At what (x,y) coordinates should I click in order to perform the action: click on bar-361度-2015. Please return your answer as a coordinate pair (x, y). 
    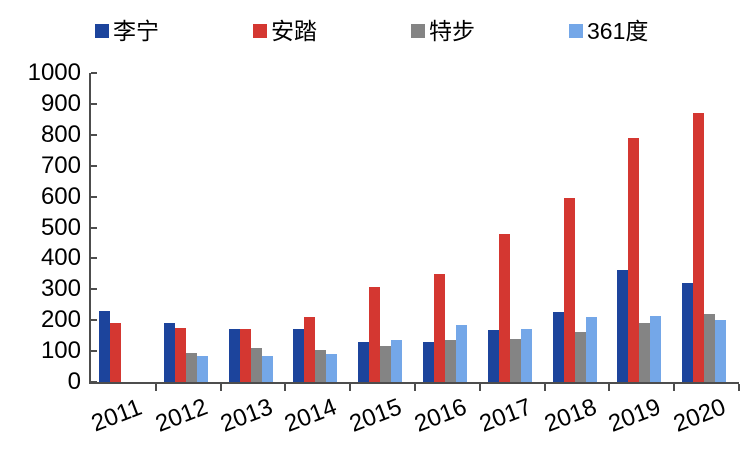
    Looking at the image, I should click on (397, 360).